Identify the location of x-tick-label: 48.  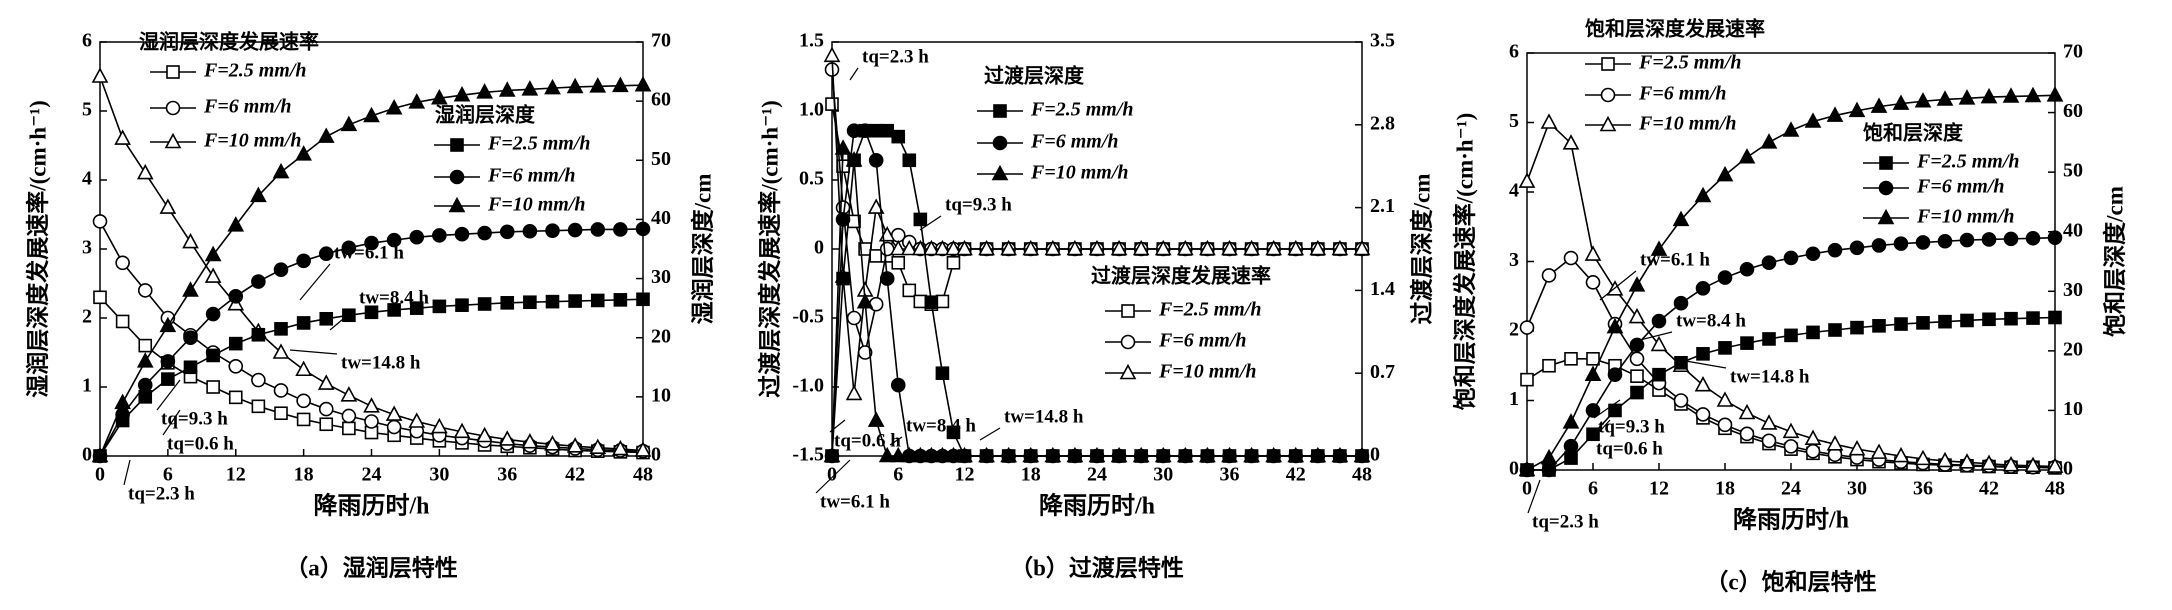
(643, 475).